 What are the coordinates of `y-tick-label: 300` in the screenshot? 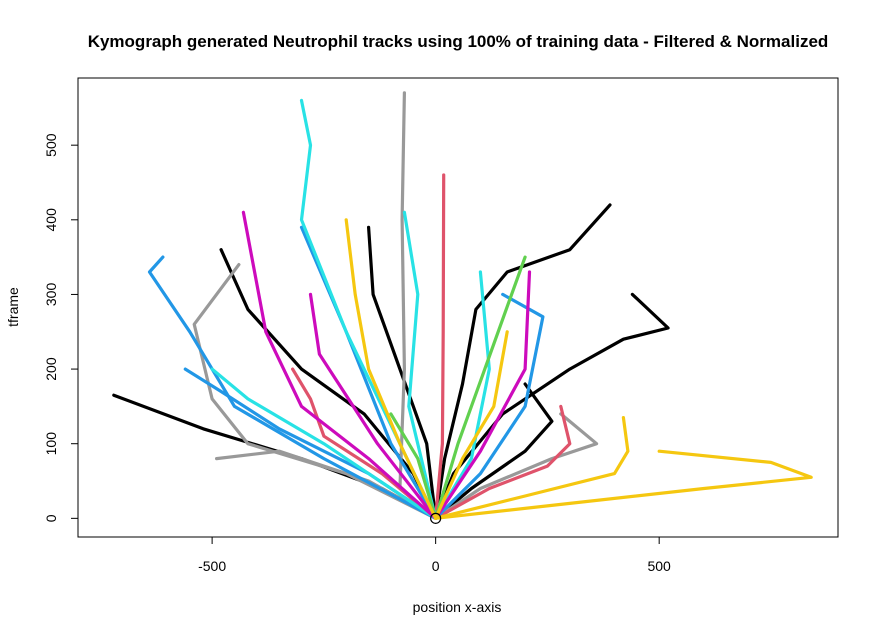 It's located at (51, 295).